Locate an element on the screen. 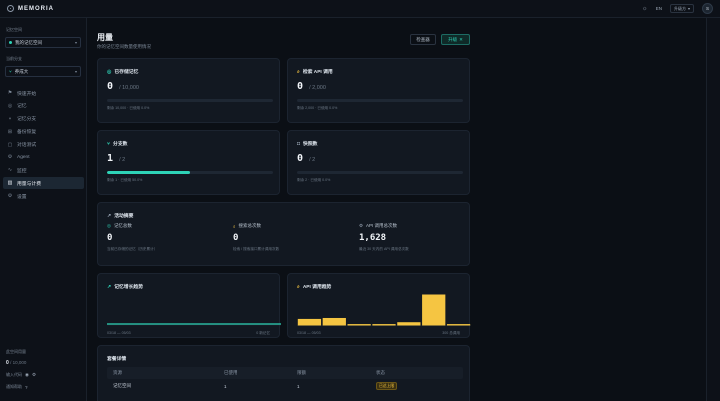 The width and height of the screenshot is (720, 401). growth-chart is located at coordinates (194, 324).